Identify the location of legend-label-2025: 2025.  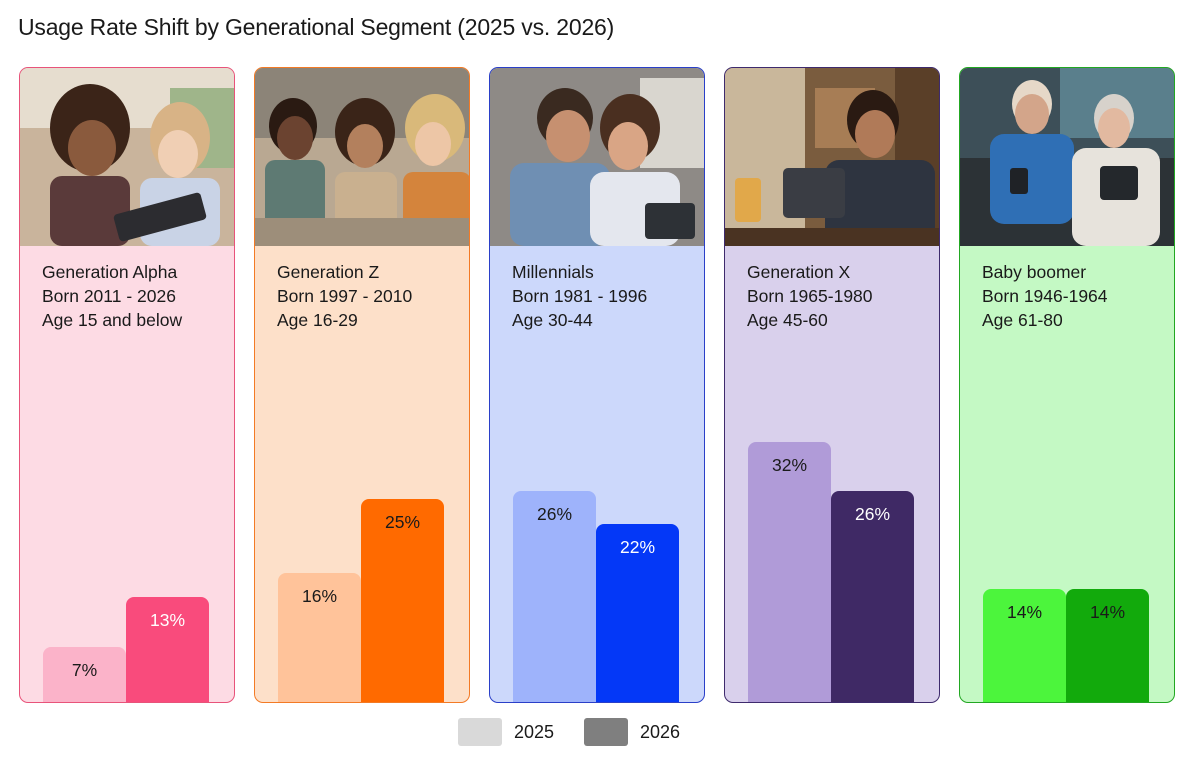
(534, 731).